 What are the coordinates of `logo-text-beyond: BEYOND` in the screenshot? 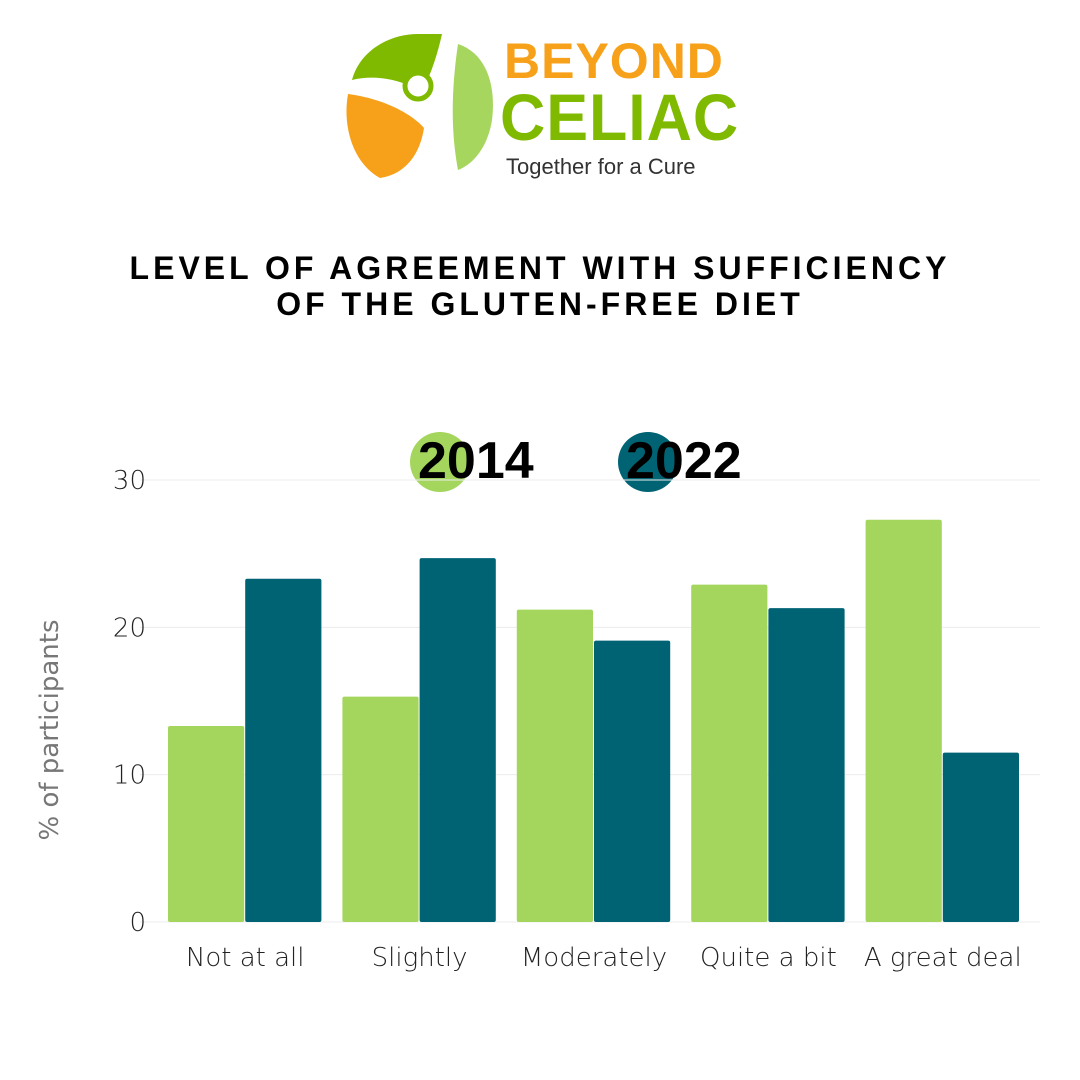 It's located at (614, 61).